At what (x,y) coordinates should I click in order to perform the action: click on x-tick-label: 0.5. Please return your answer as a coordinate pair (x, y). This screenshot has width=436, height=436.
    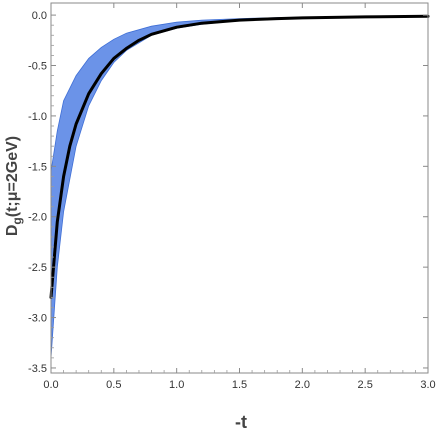
    Looking at the image, I should click on (113, 385).